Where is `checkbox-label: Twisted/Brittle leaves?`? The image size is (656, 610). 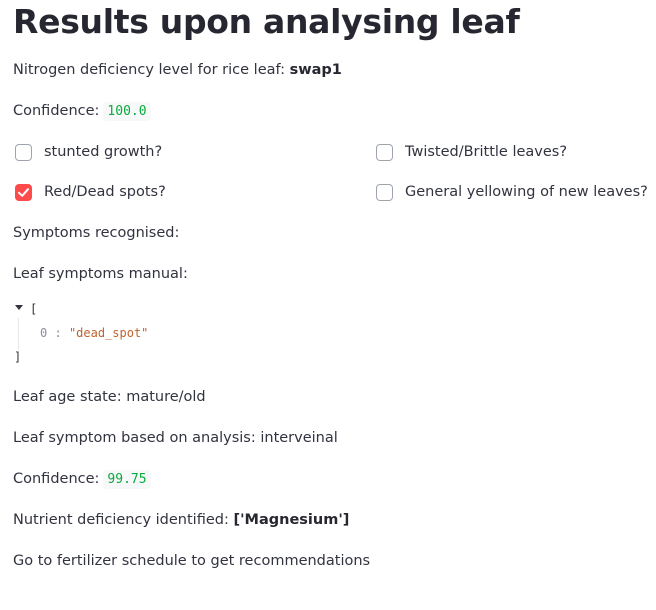 checkbox-label: Twisted/Brittle leaves? is located at coordinates (486, 152).